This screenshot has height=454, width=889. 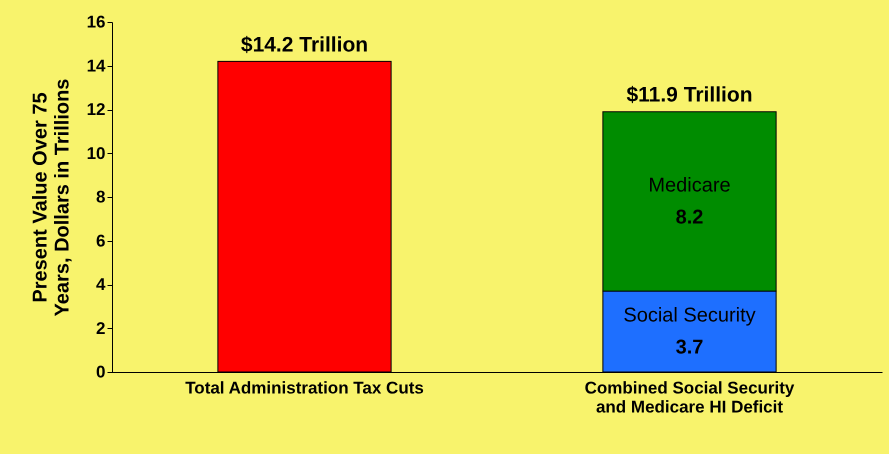 What do you see at coordinates (690, 217) in the screenshot?
I see `data-label: 8.2` at bounding box center [690, 217].